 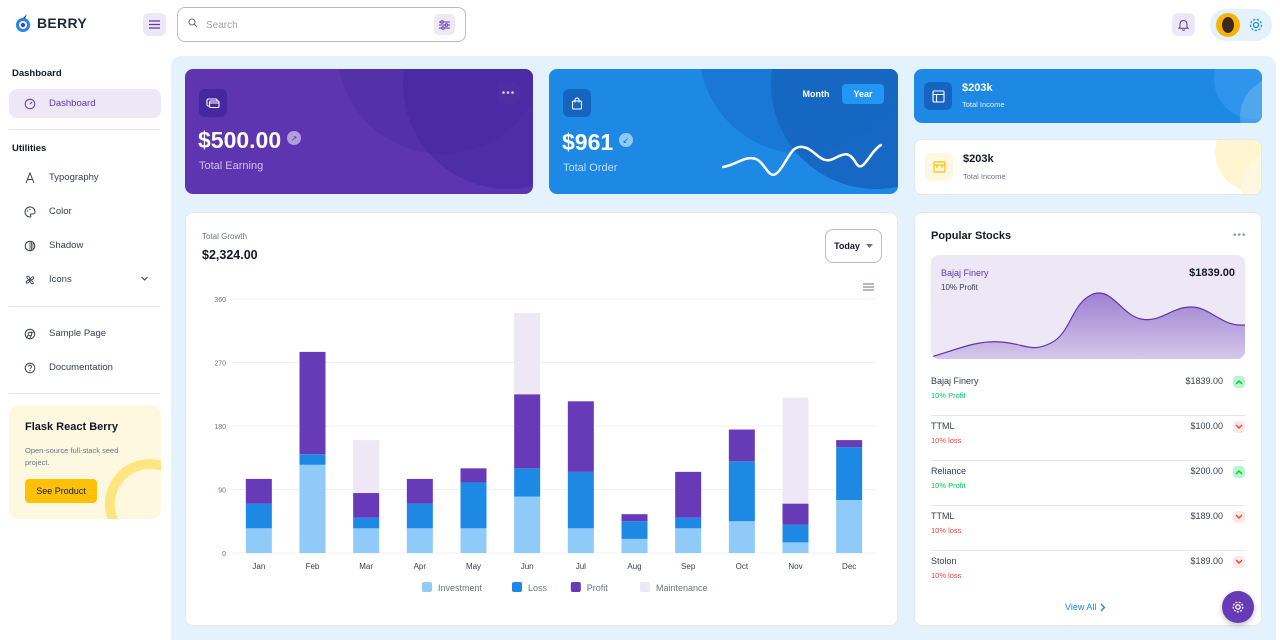 What do you see at coordinates (795, 566) in the screenshot?
I see `x-tick-label: Nov` at bounding box center [795, 566].